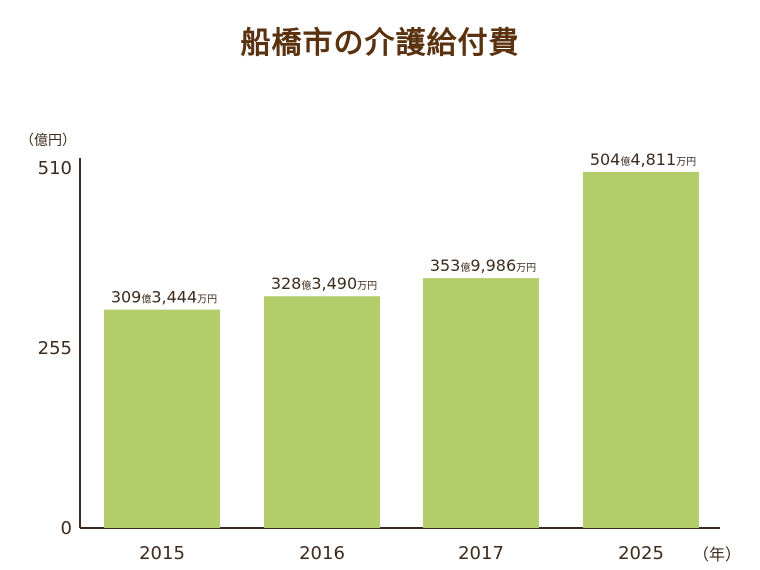 The width and height of the screenshot is (760, 570). I want to click on x-axis-unit-label: （年）, so click(717, 554).